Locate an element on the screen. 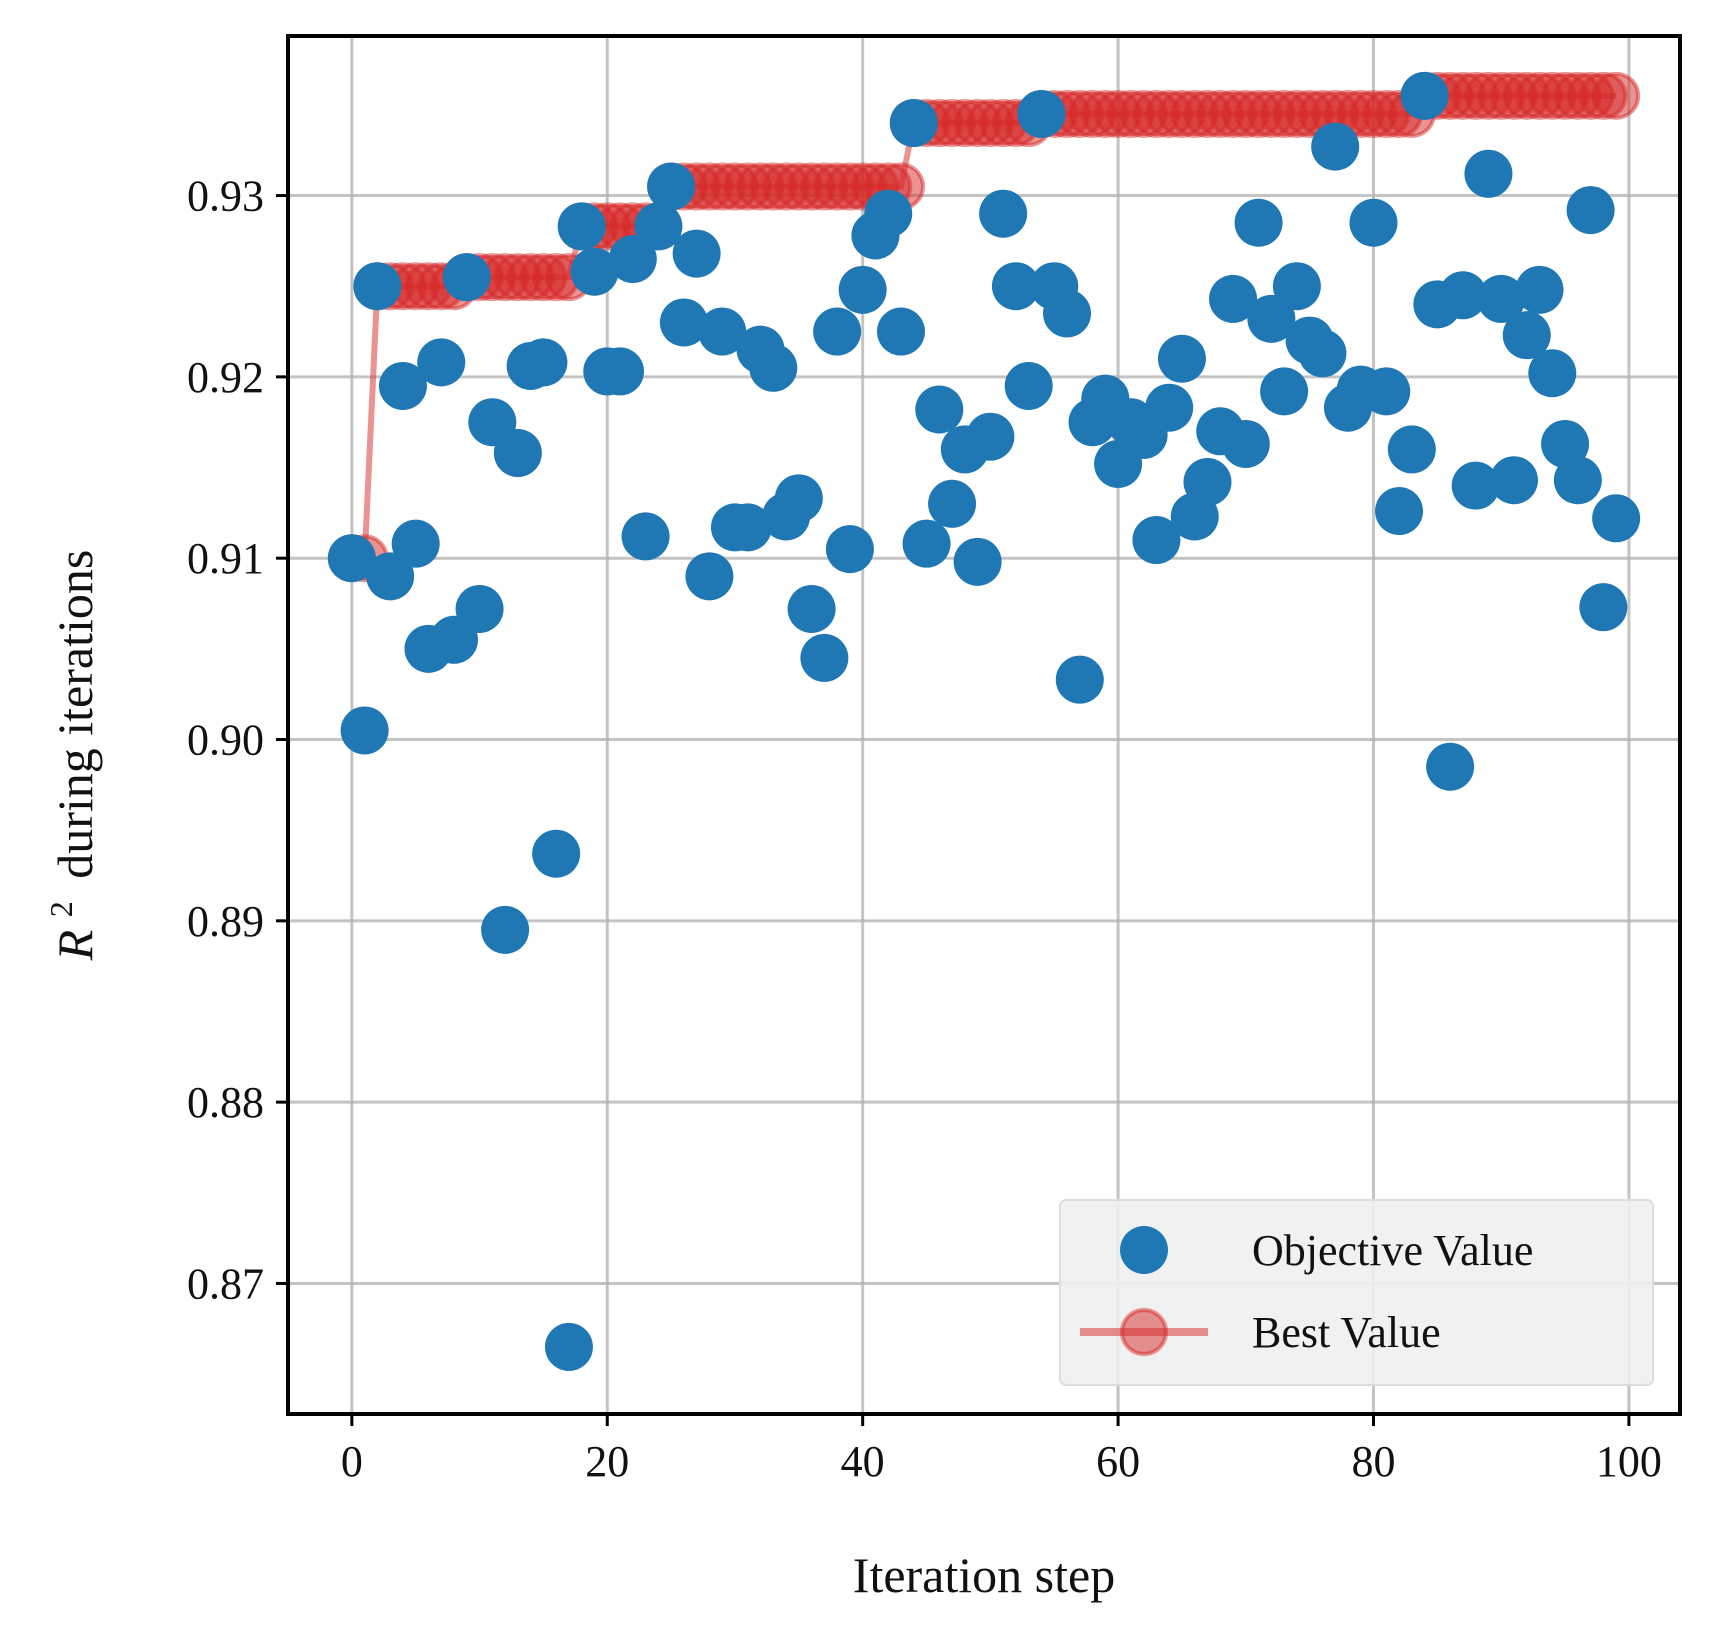 Image resolution: width=1710 pixels, height=1644 pixels. y-tick-label: 0.88 is located at coordinates (225, 1102).